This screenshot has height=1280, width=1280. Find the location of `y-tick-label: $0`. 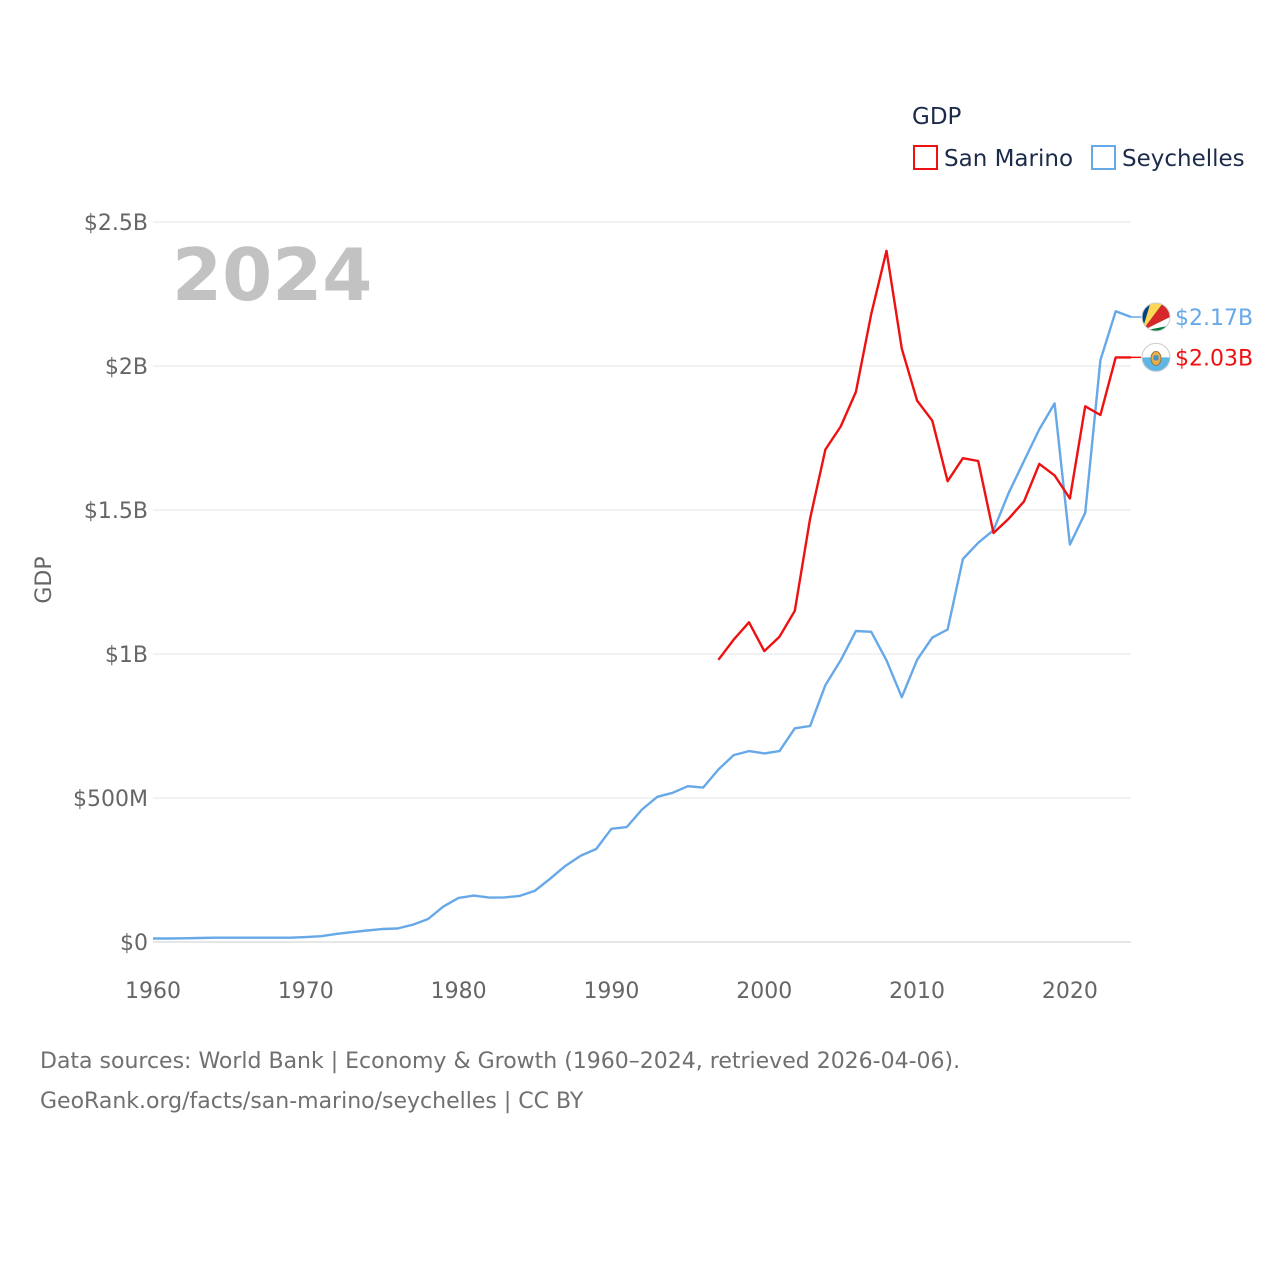

y-tick-label: $0 is located at coordinates (134, 943).